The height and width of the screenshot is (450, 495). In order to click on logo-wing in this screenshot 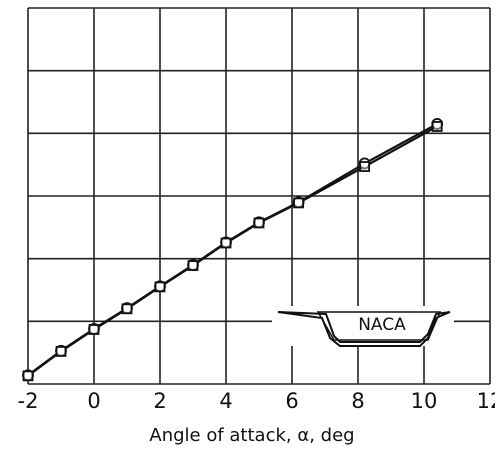, I will do `click(364, 329)`.